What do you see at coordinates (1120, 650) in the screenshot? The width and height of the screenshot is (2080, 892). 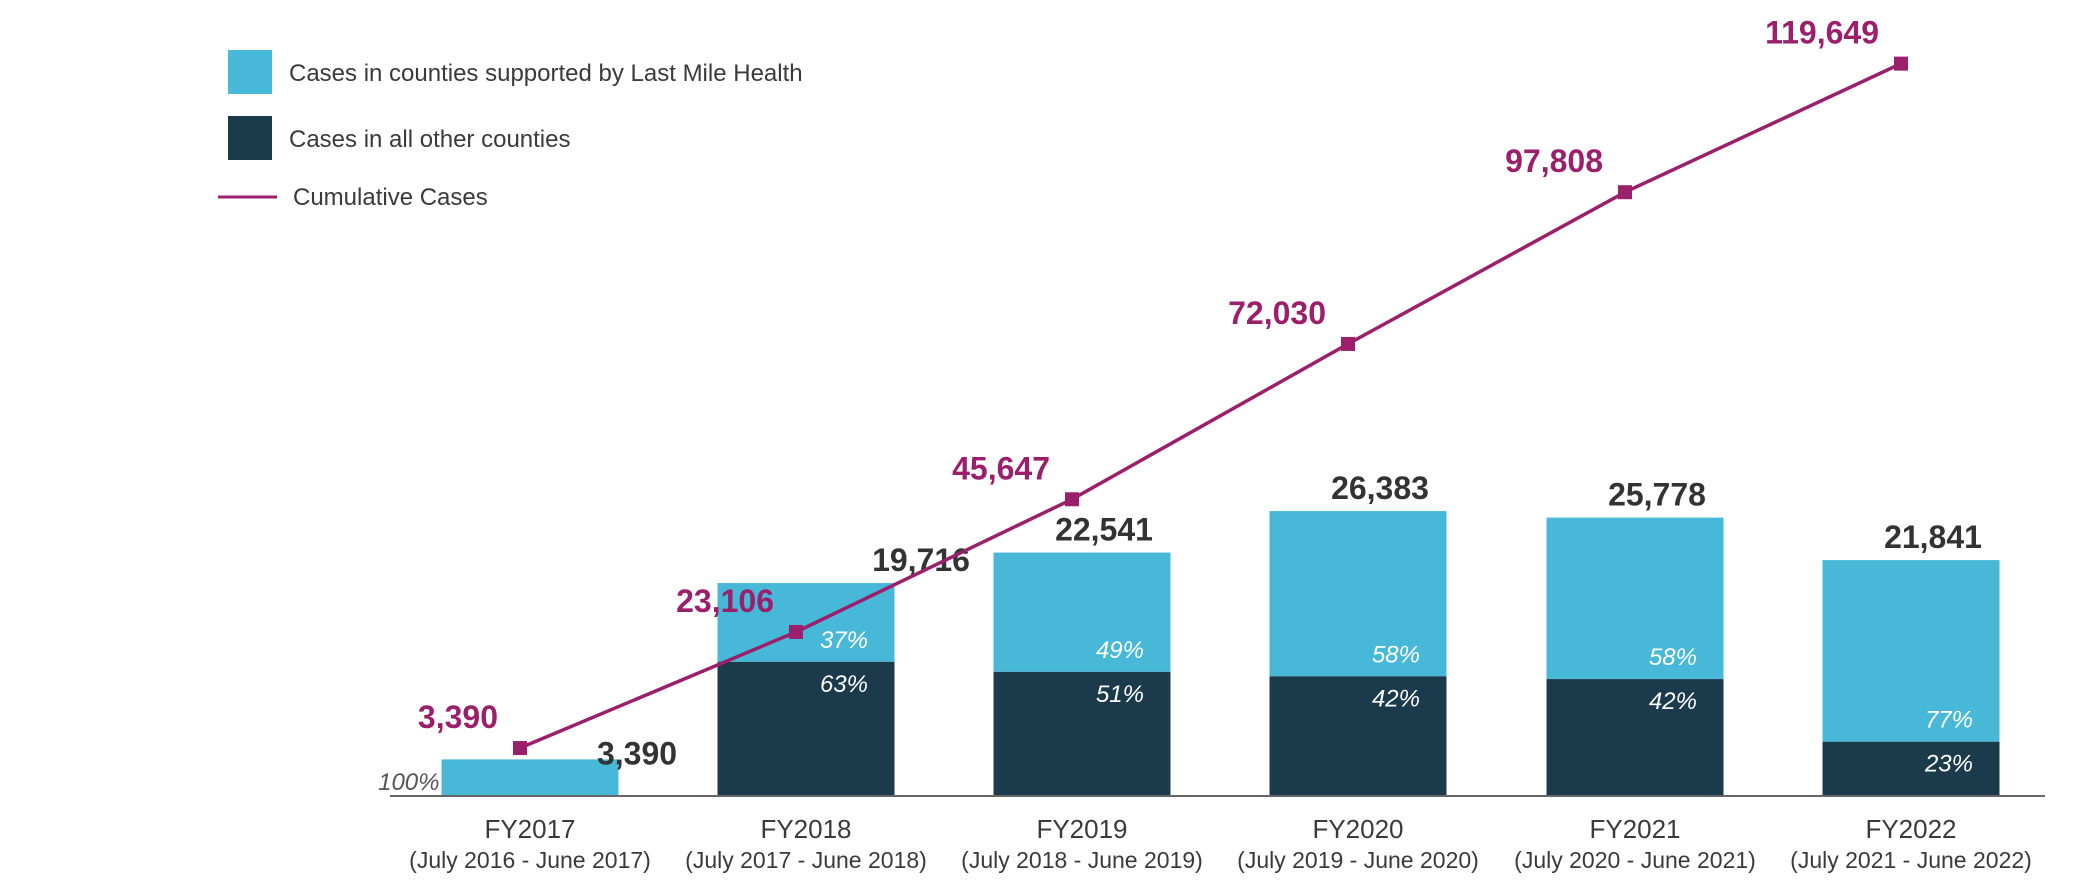 I see `bar-pct-label-lmh: 49%` at bounding box center [1120, 650].